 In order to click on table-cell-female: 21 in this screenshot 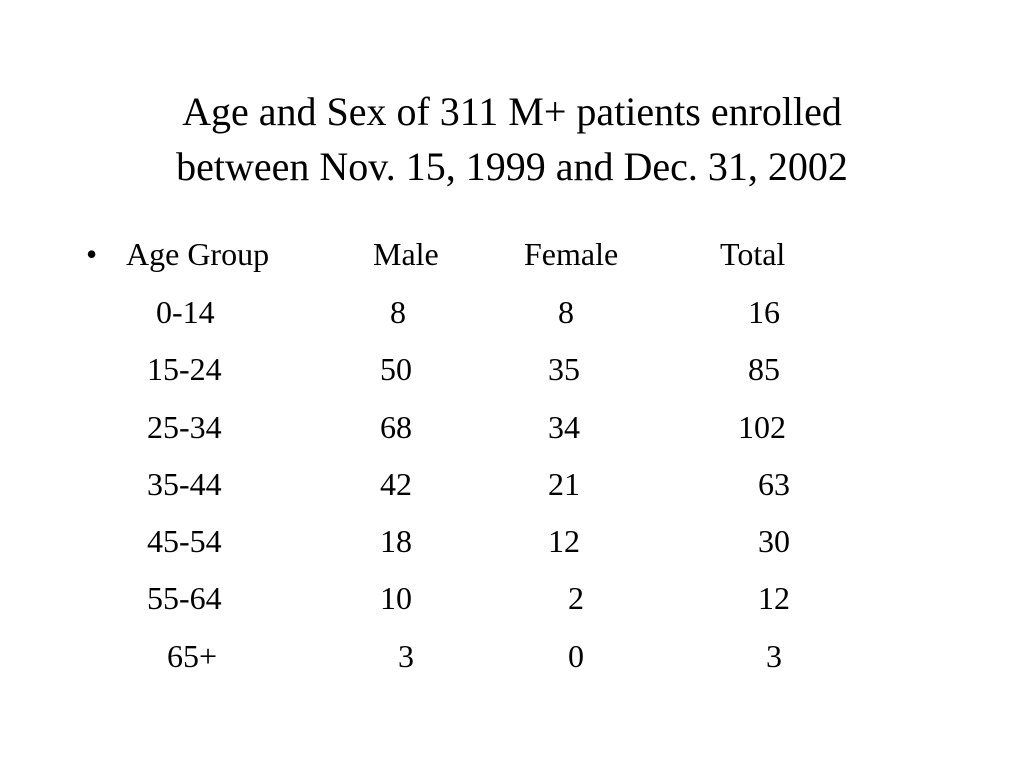, I will do `click(564, 484)`.